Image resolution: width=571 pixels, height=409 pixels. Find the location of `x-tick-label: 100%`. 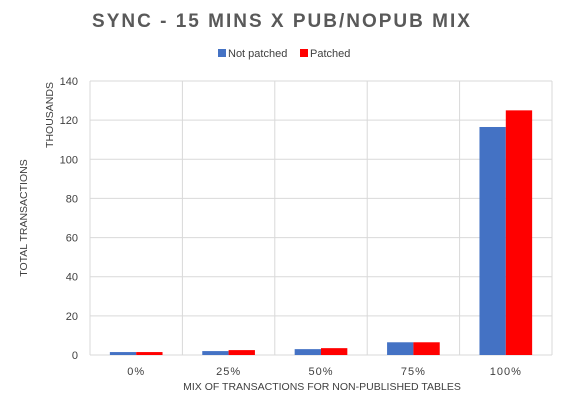

x-tick-label: 100% is located at coordinates (506, 372).